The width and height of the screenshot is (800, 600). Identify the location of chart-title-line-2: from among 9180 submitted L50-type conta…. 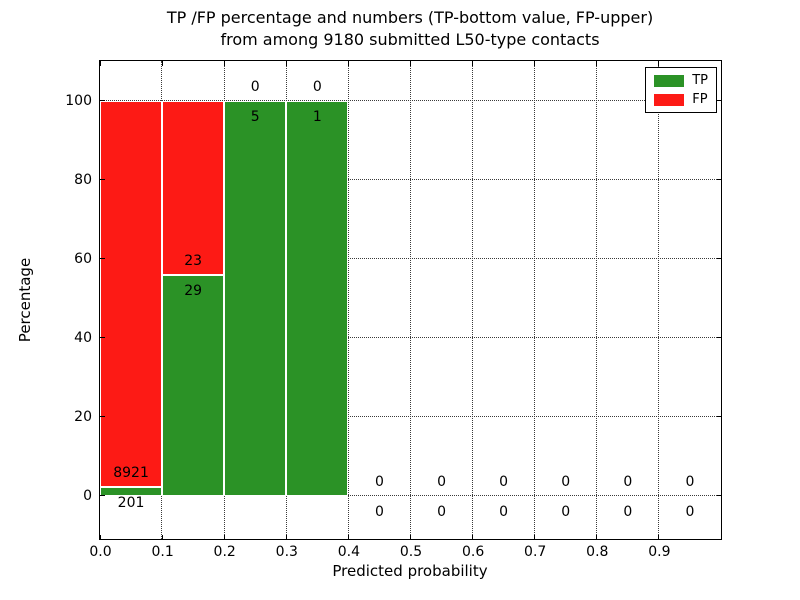
(410, 40).